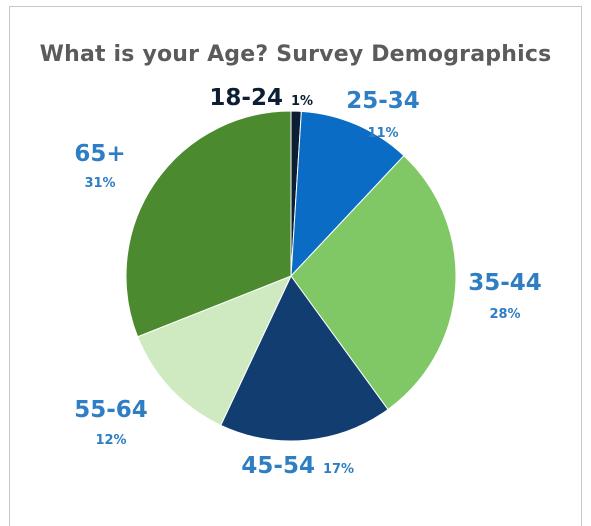  I want to click on slice-value-35-44: 28%, so click(504, 314).